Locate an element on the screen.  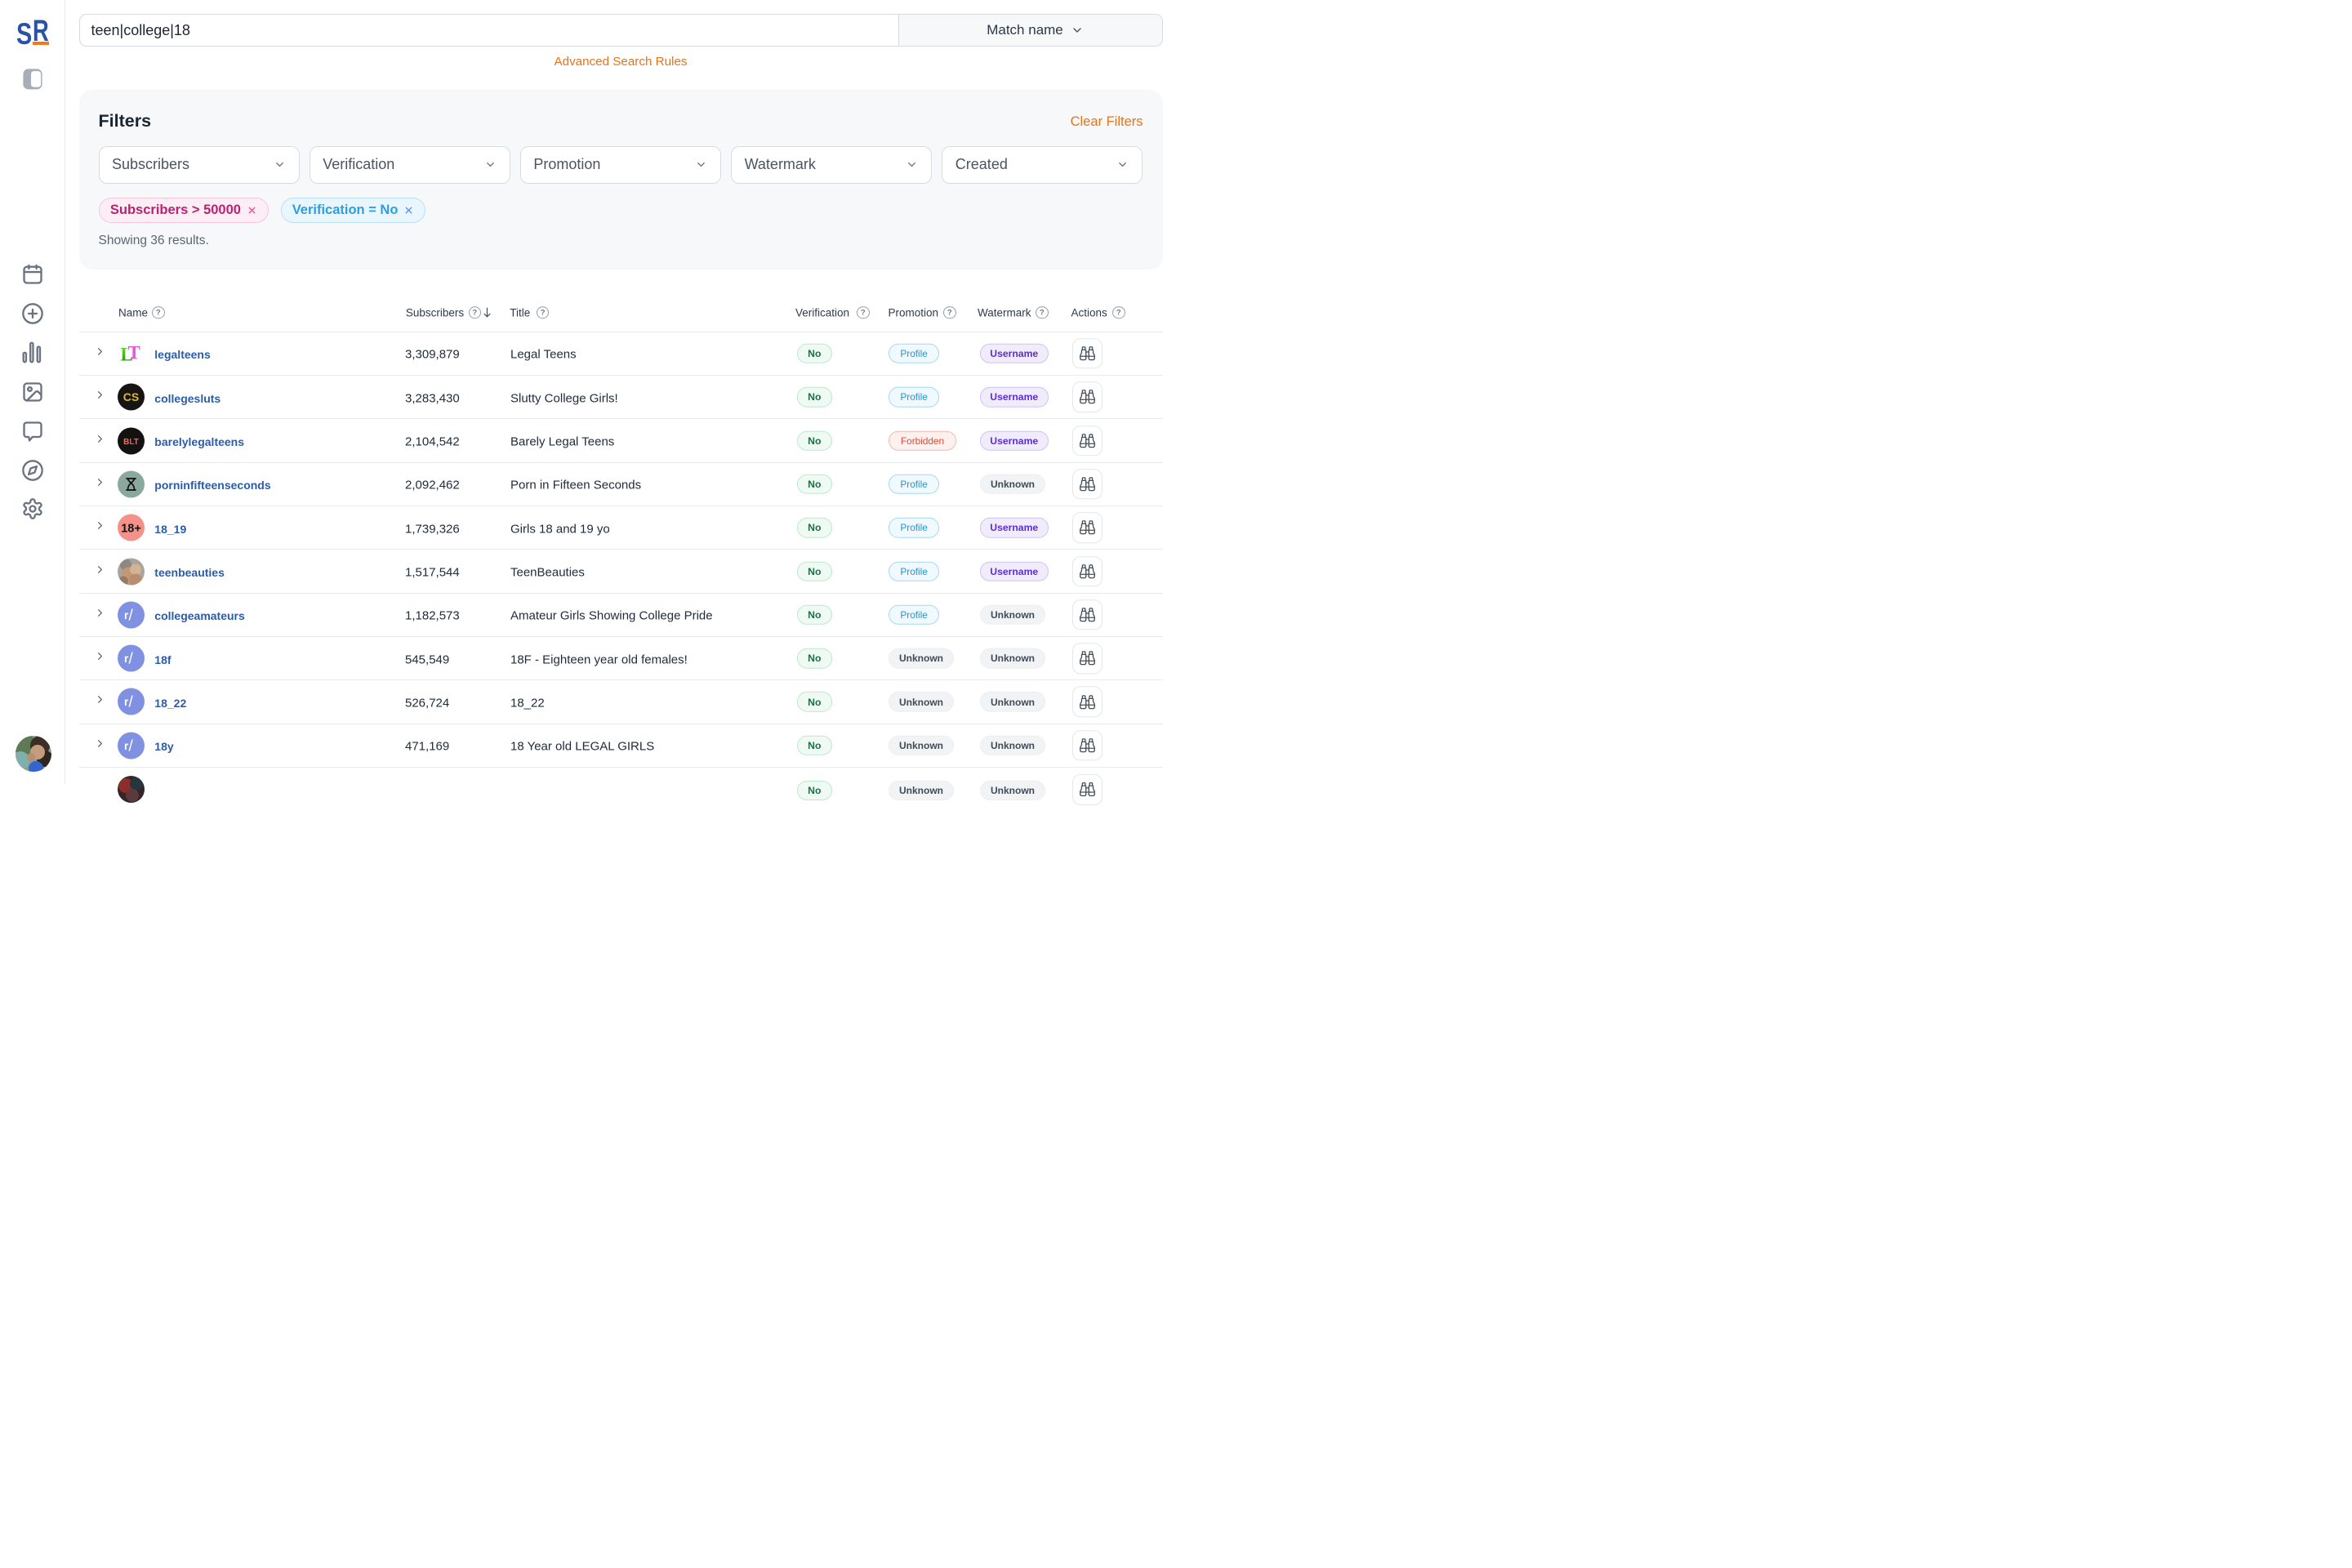
svg-text: BLT is located at coordinates (131, 442).